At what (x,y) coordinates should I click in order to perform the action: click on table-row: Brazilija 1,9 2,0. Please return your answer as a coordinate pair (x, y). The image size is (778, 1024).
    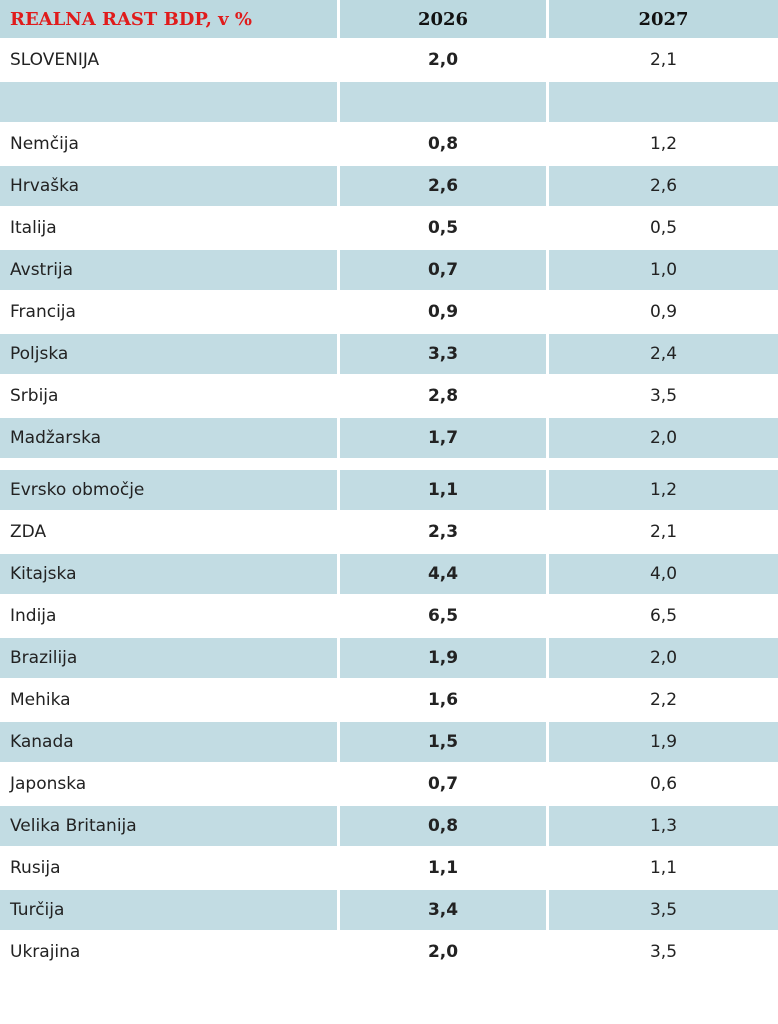
    Looking at the image, I should click on (389, 659).